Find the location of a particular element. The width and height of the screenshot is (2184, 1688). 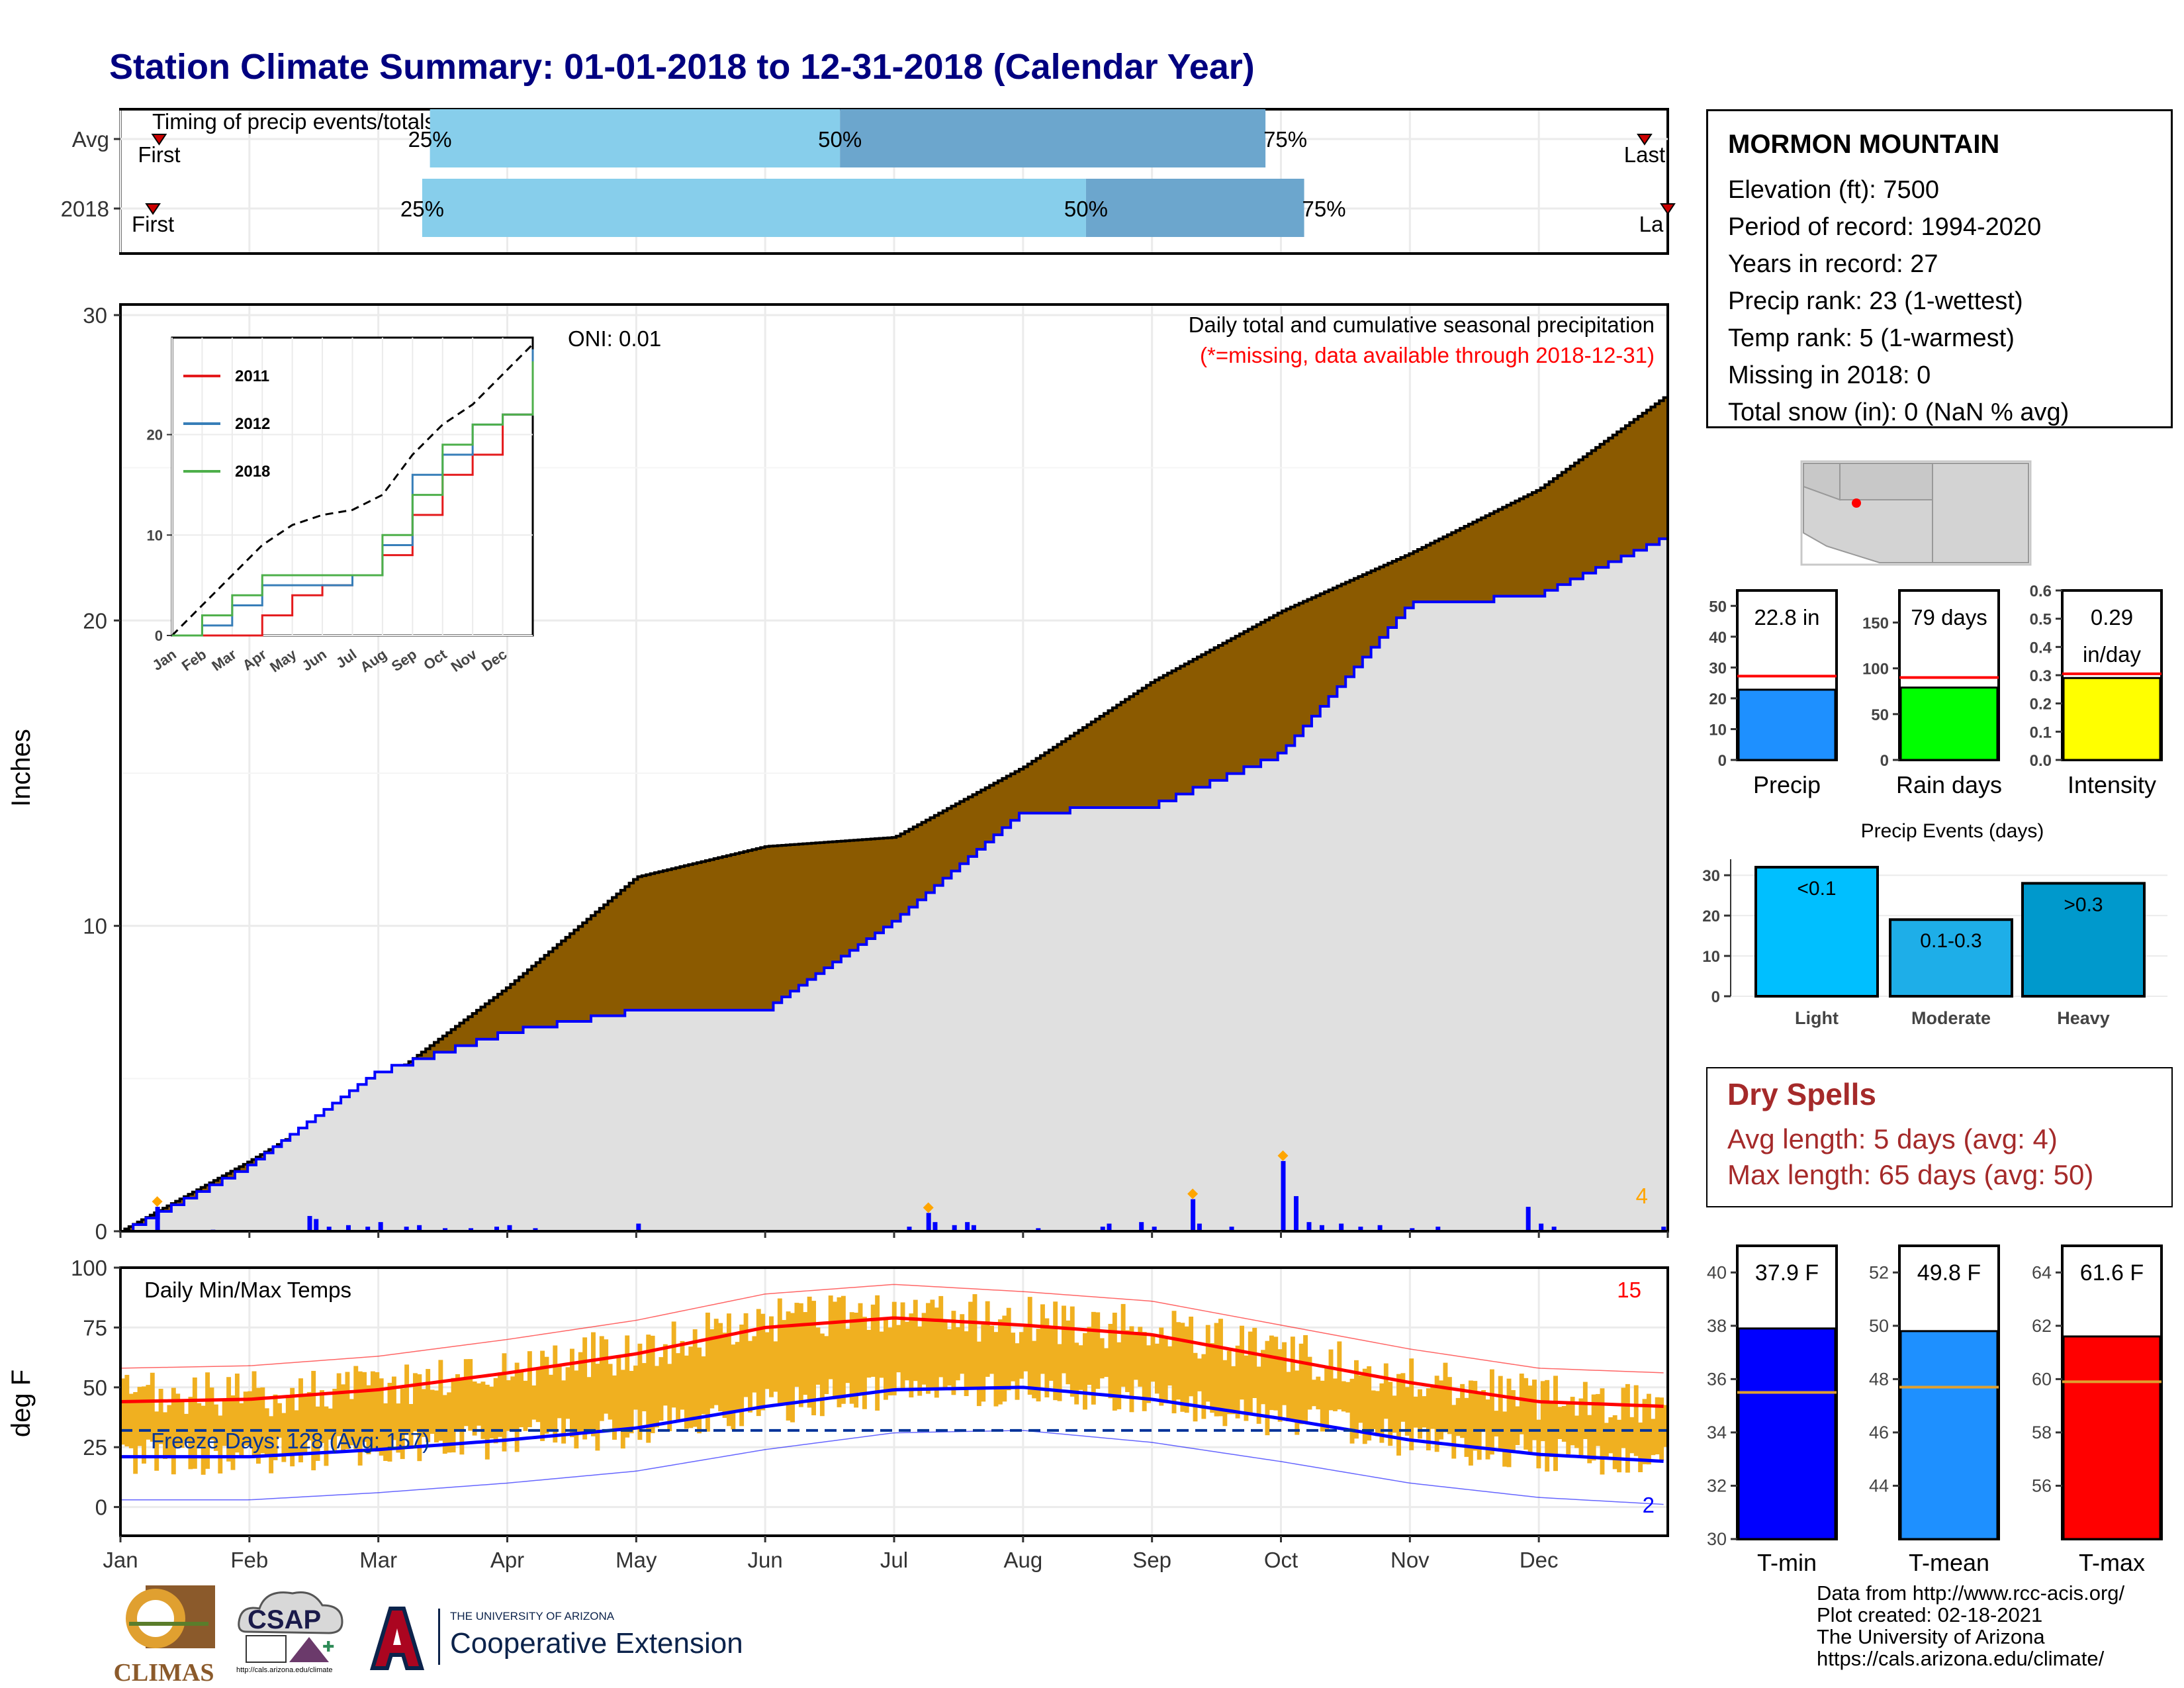

gauge-tick-label: 38 is located at coordinates (1717, 1326).